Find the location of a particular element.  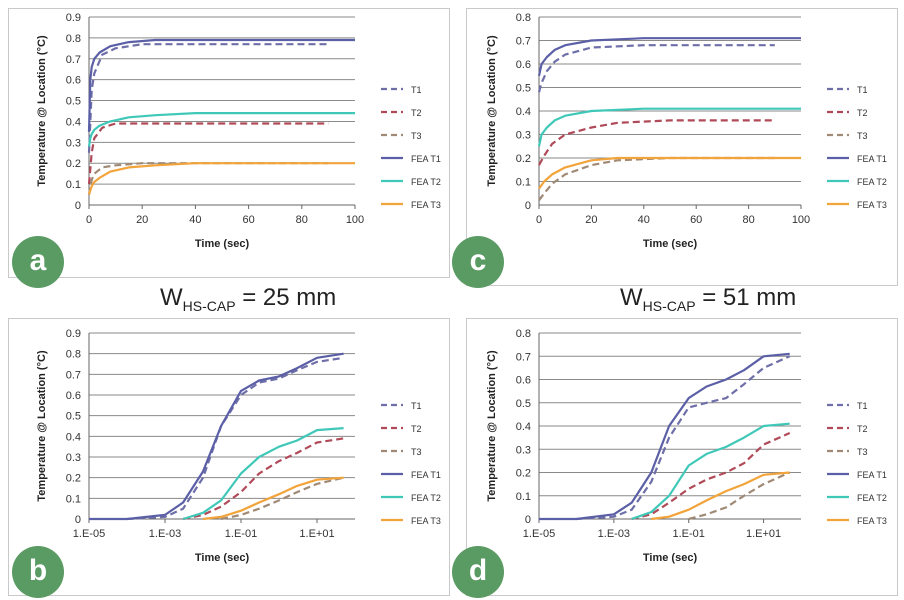

caption-width-51mm: WHS-CAP = 51 mm is located at coordinates (708, 299).